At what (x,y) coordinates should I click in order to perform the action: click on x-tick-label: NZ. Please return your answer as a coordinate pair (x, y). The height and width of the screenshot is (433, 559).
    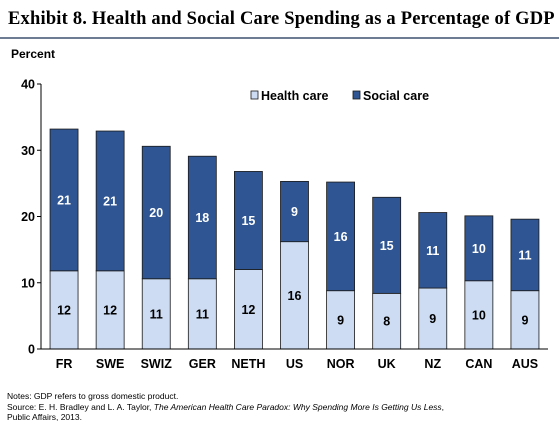
    Looking at the image, I should click on (432, 364).